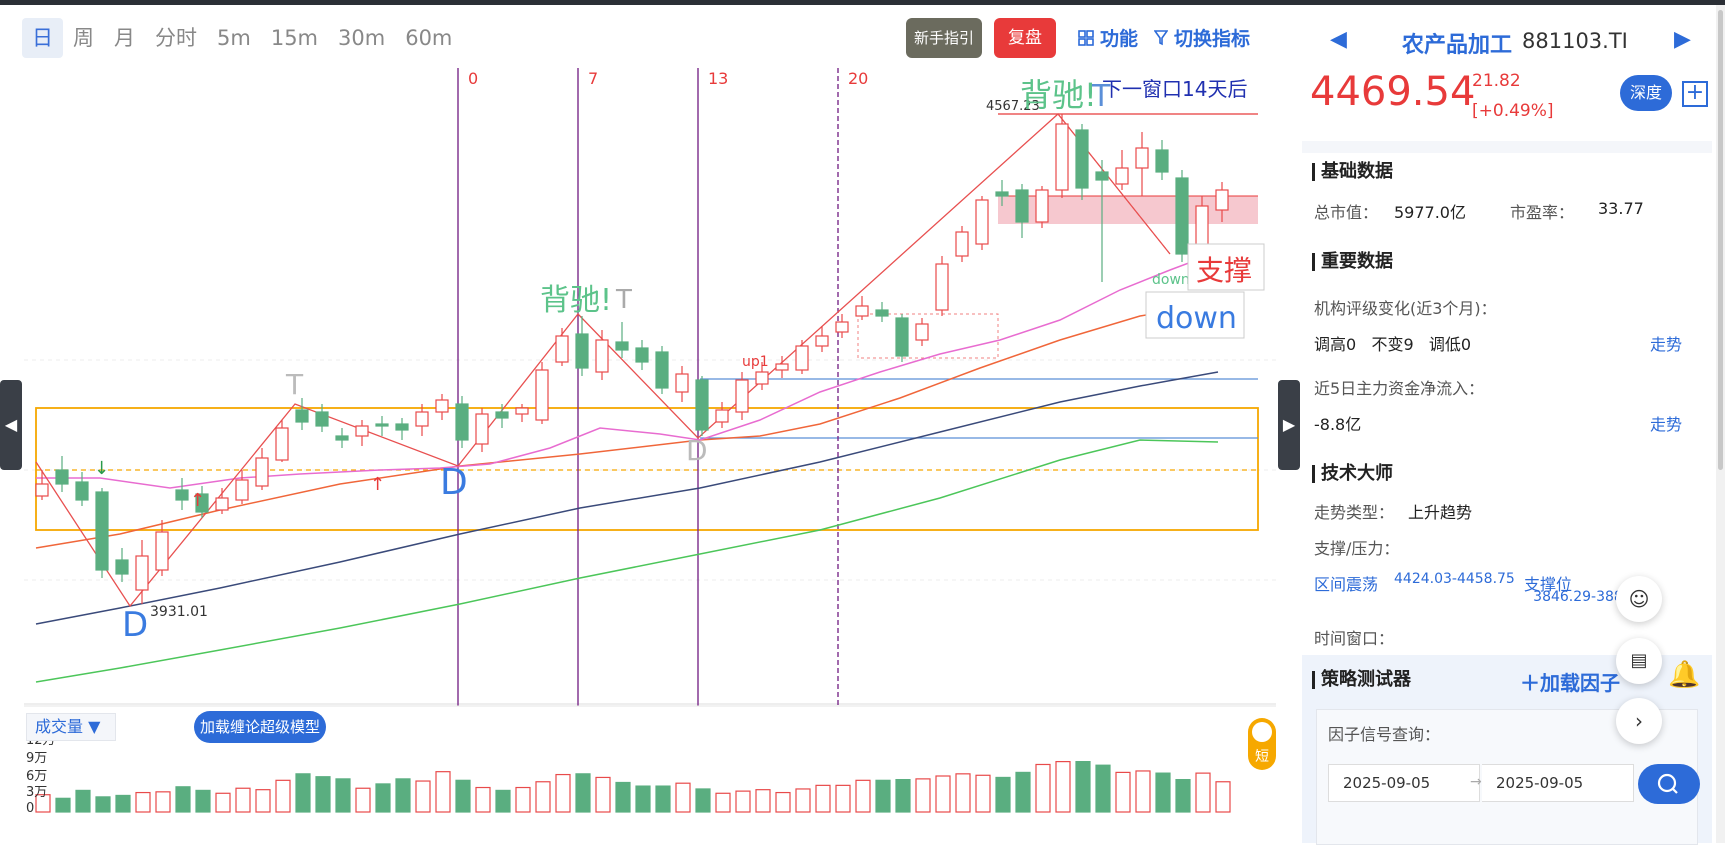 Image resolution: width=1725 pixels, height=845 pixels. What do you see at coordinates (1262, 744) in the screenshot?
I see `short-toggle: 短` at bounding box center [1262, 744].